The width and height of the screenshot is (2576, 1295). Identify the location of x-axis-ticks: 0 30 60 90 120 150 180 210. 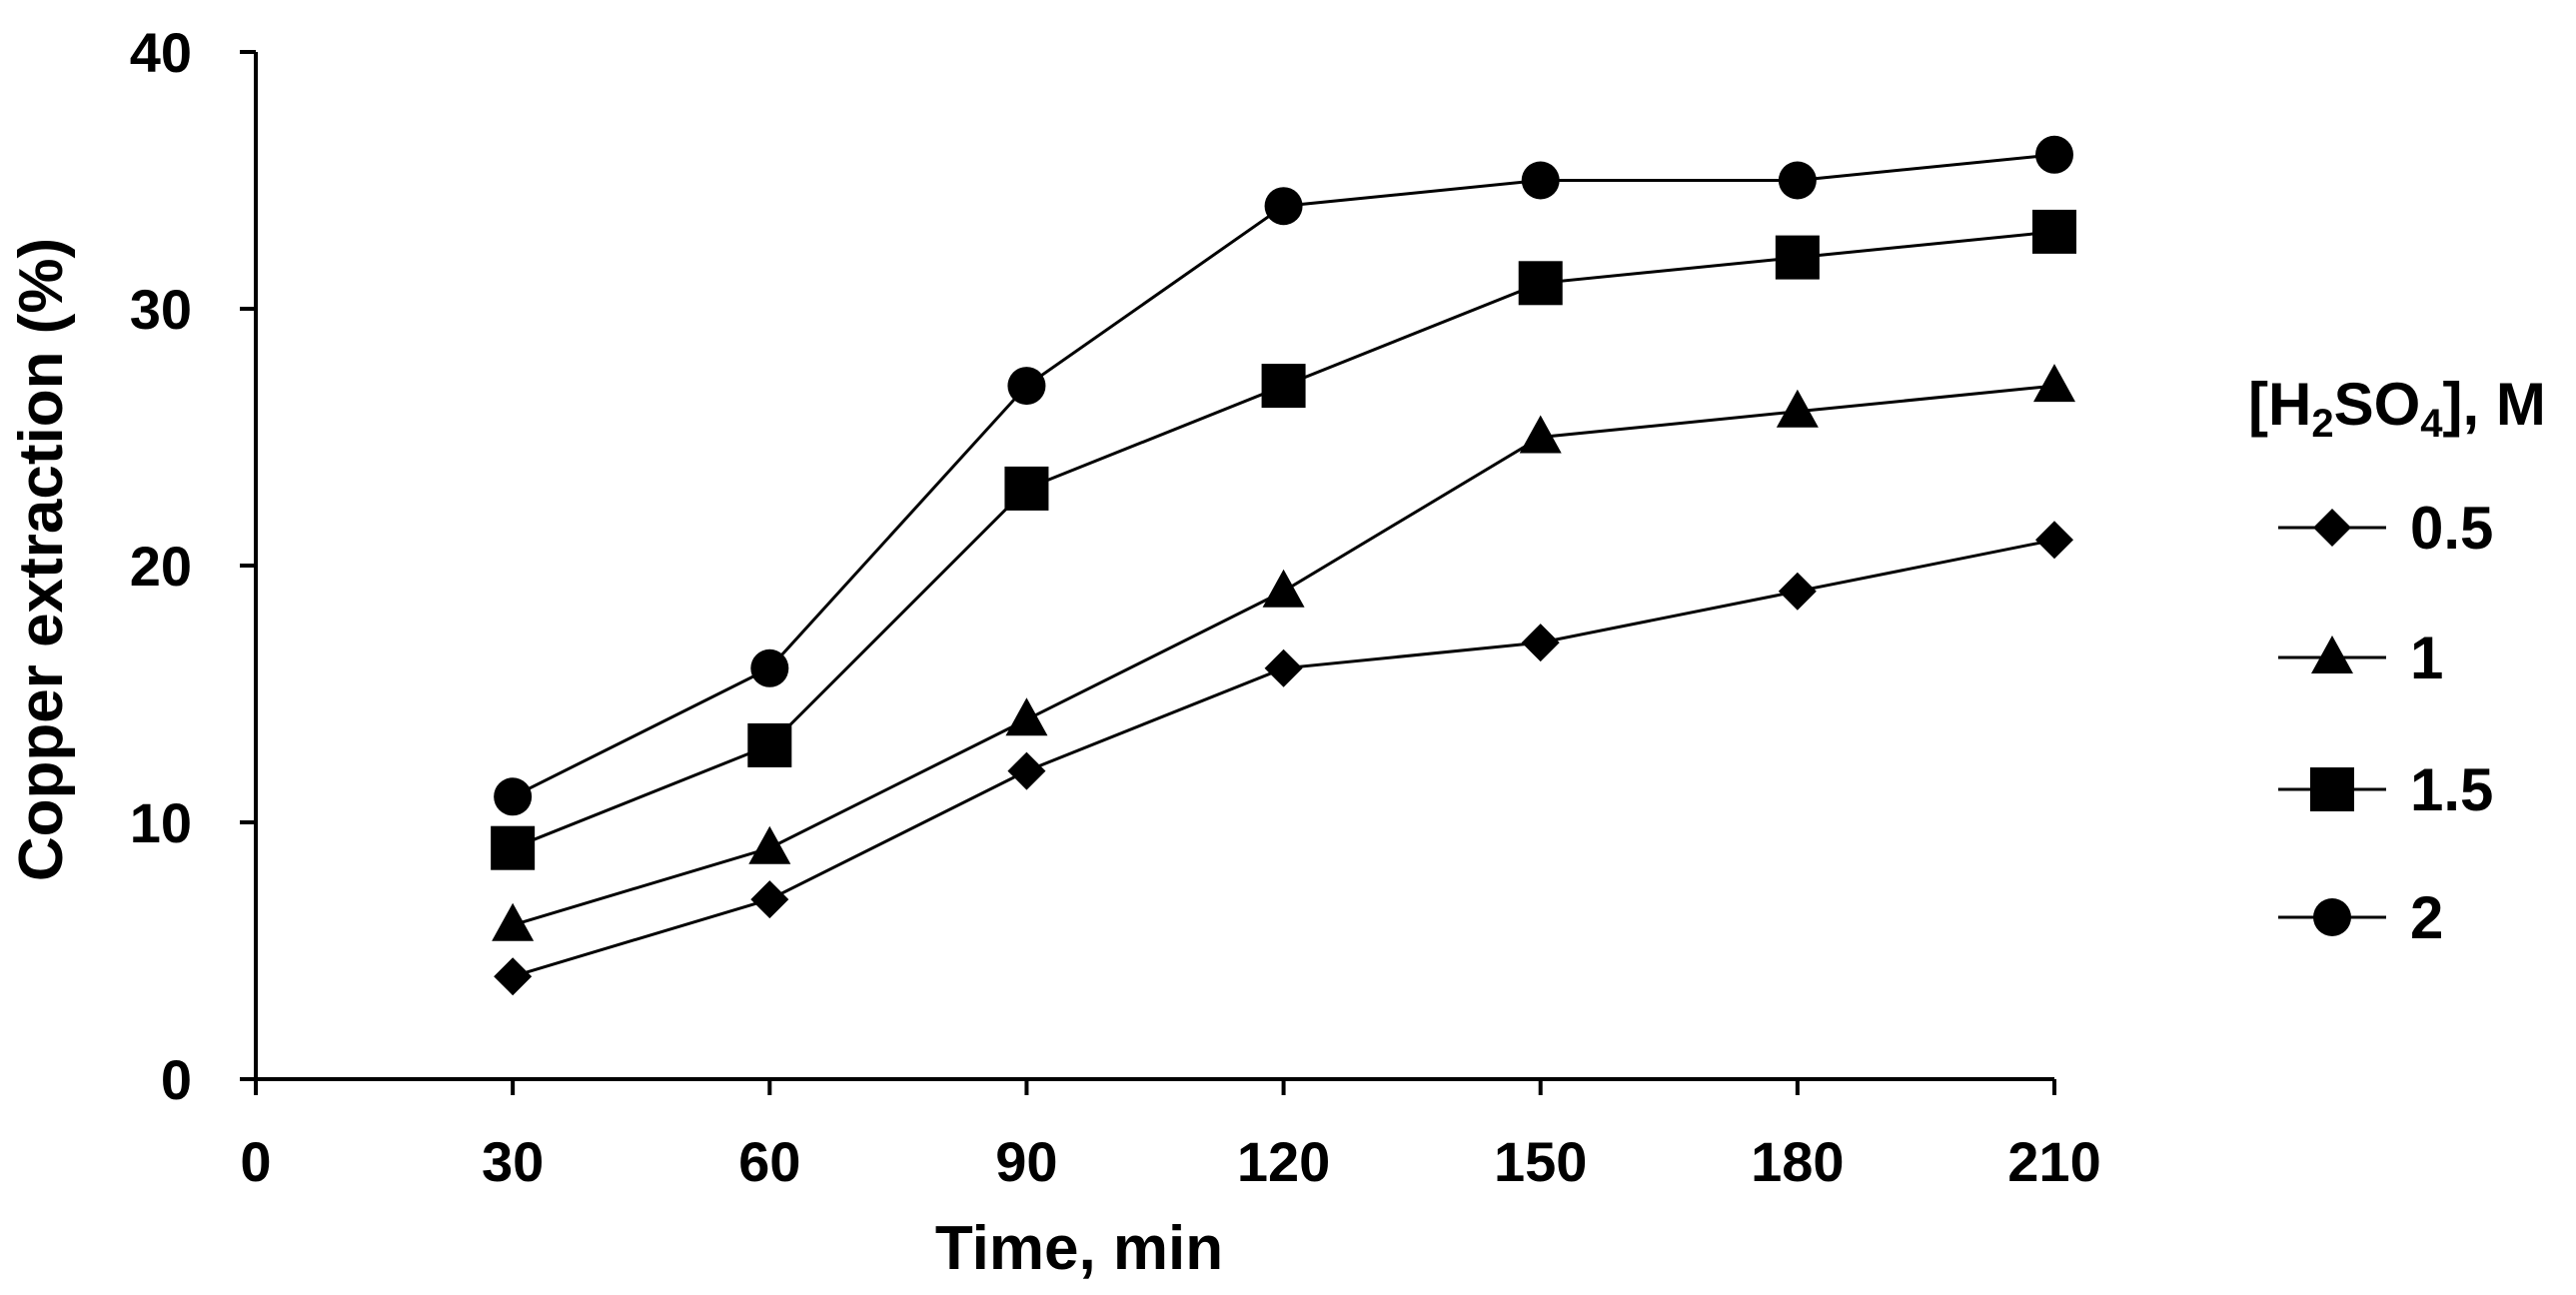
(1170, 1136).